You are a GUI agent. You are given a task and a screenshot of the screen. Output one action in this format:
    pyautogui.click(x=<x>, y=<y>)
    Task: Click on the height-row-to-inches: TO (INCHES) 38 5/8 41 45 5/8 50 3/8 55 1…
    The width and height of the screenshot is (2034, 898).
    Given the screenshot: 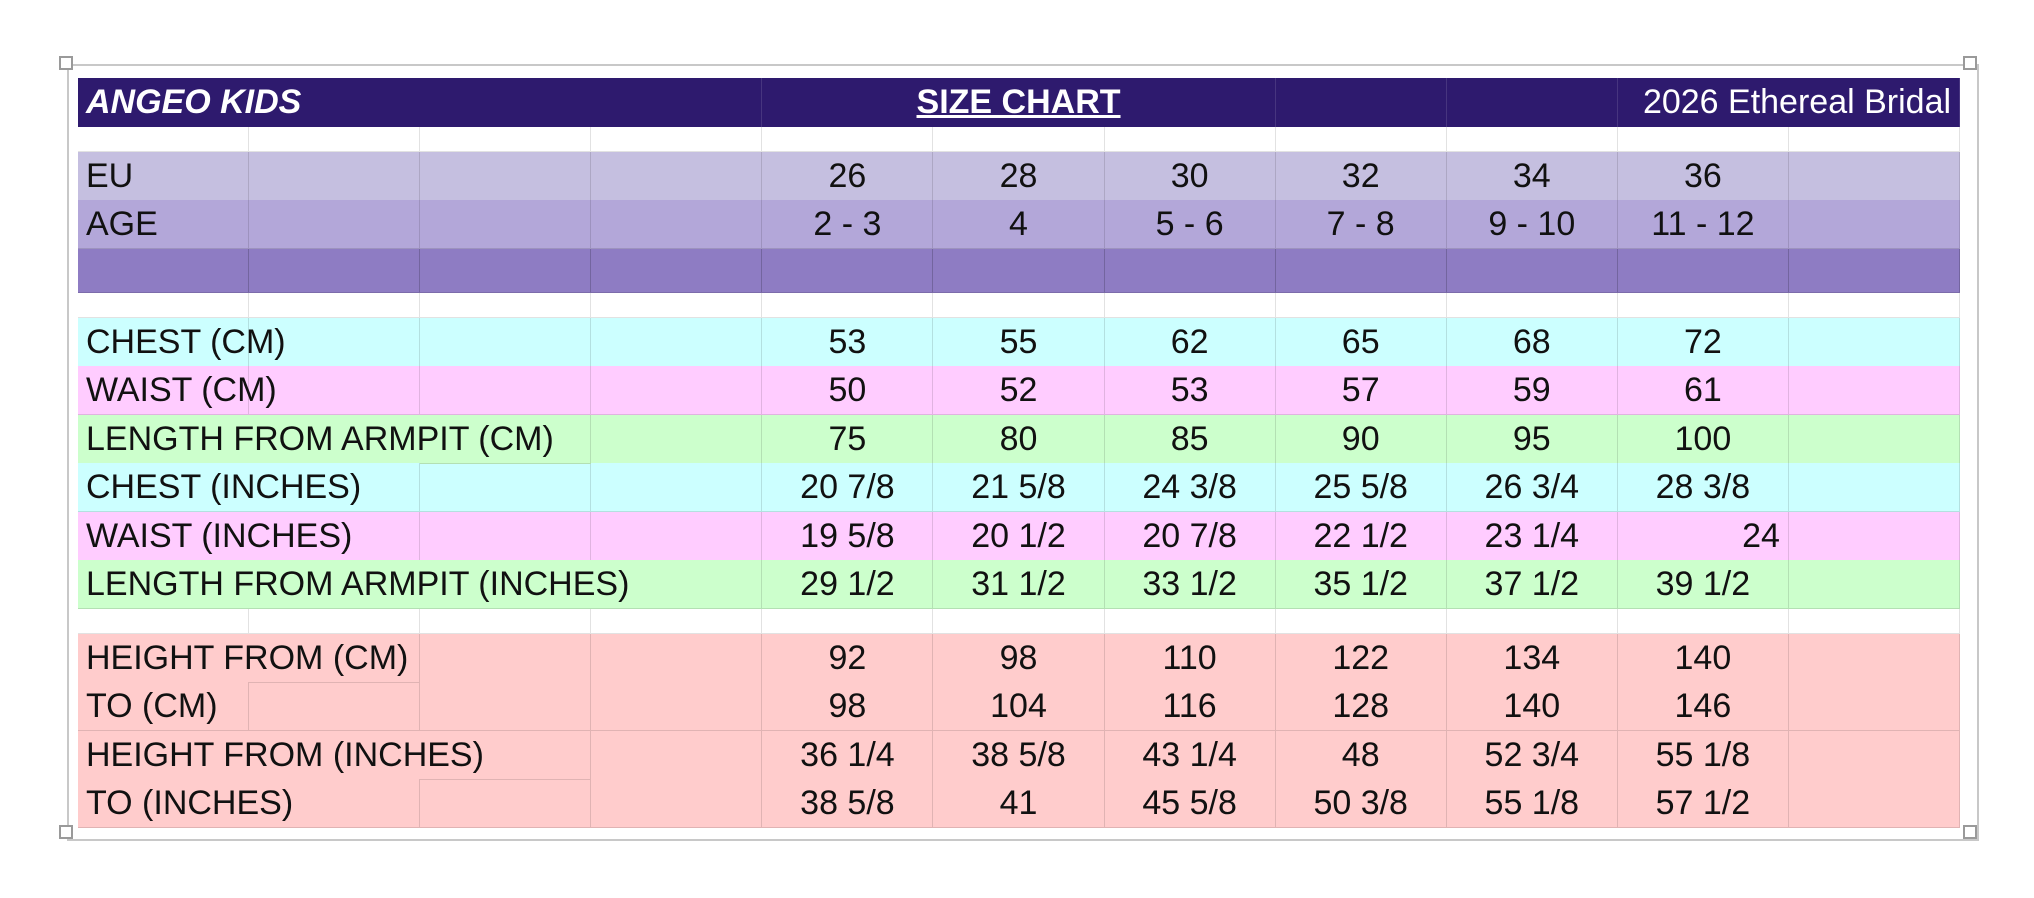 What is the action you would take?
    pyautogui.click(x=1019, y=803)
    